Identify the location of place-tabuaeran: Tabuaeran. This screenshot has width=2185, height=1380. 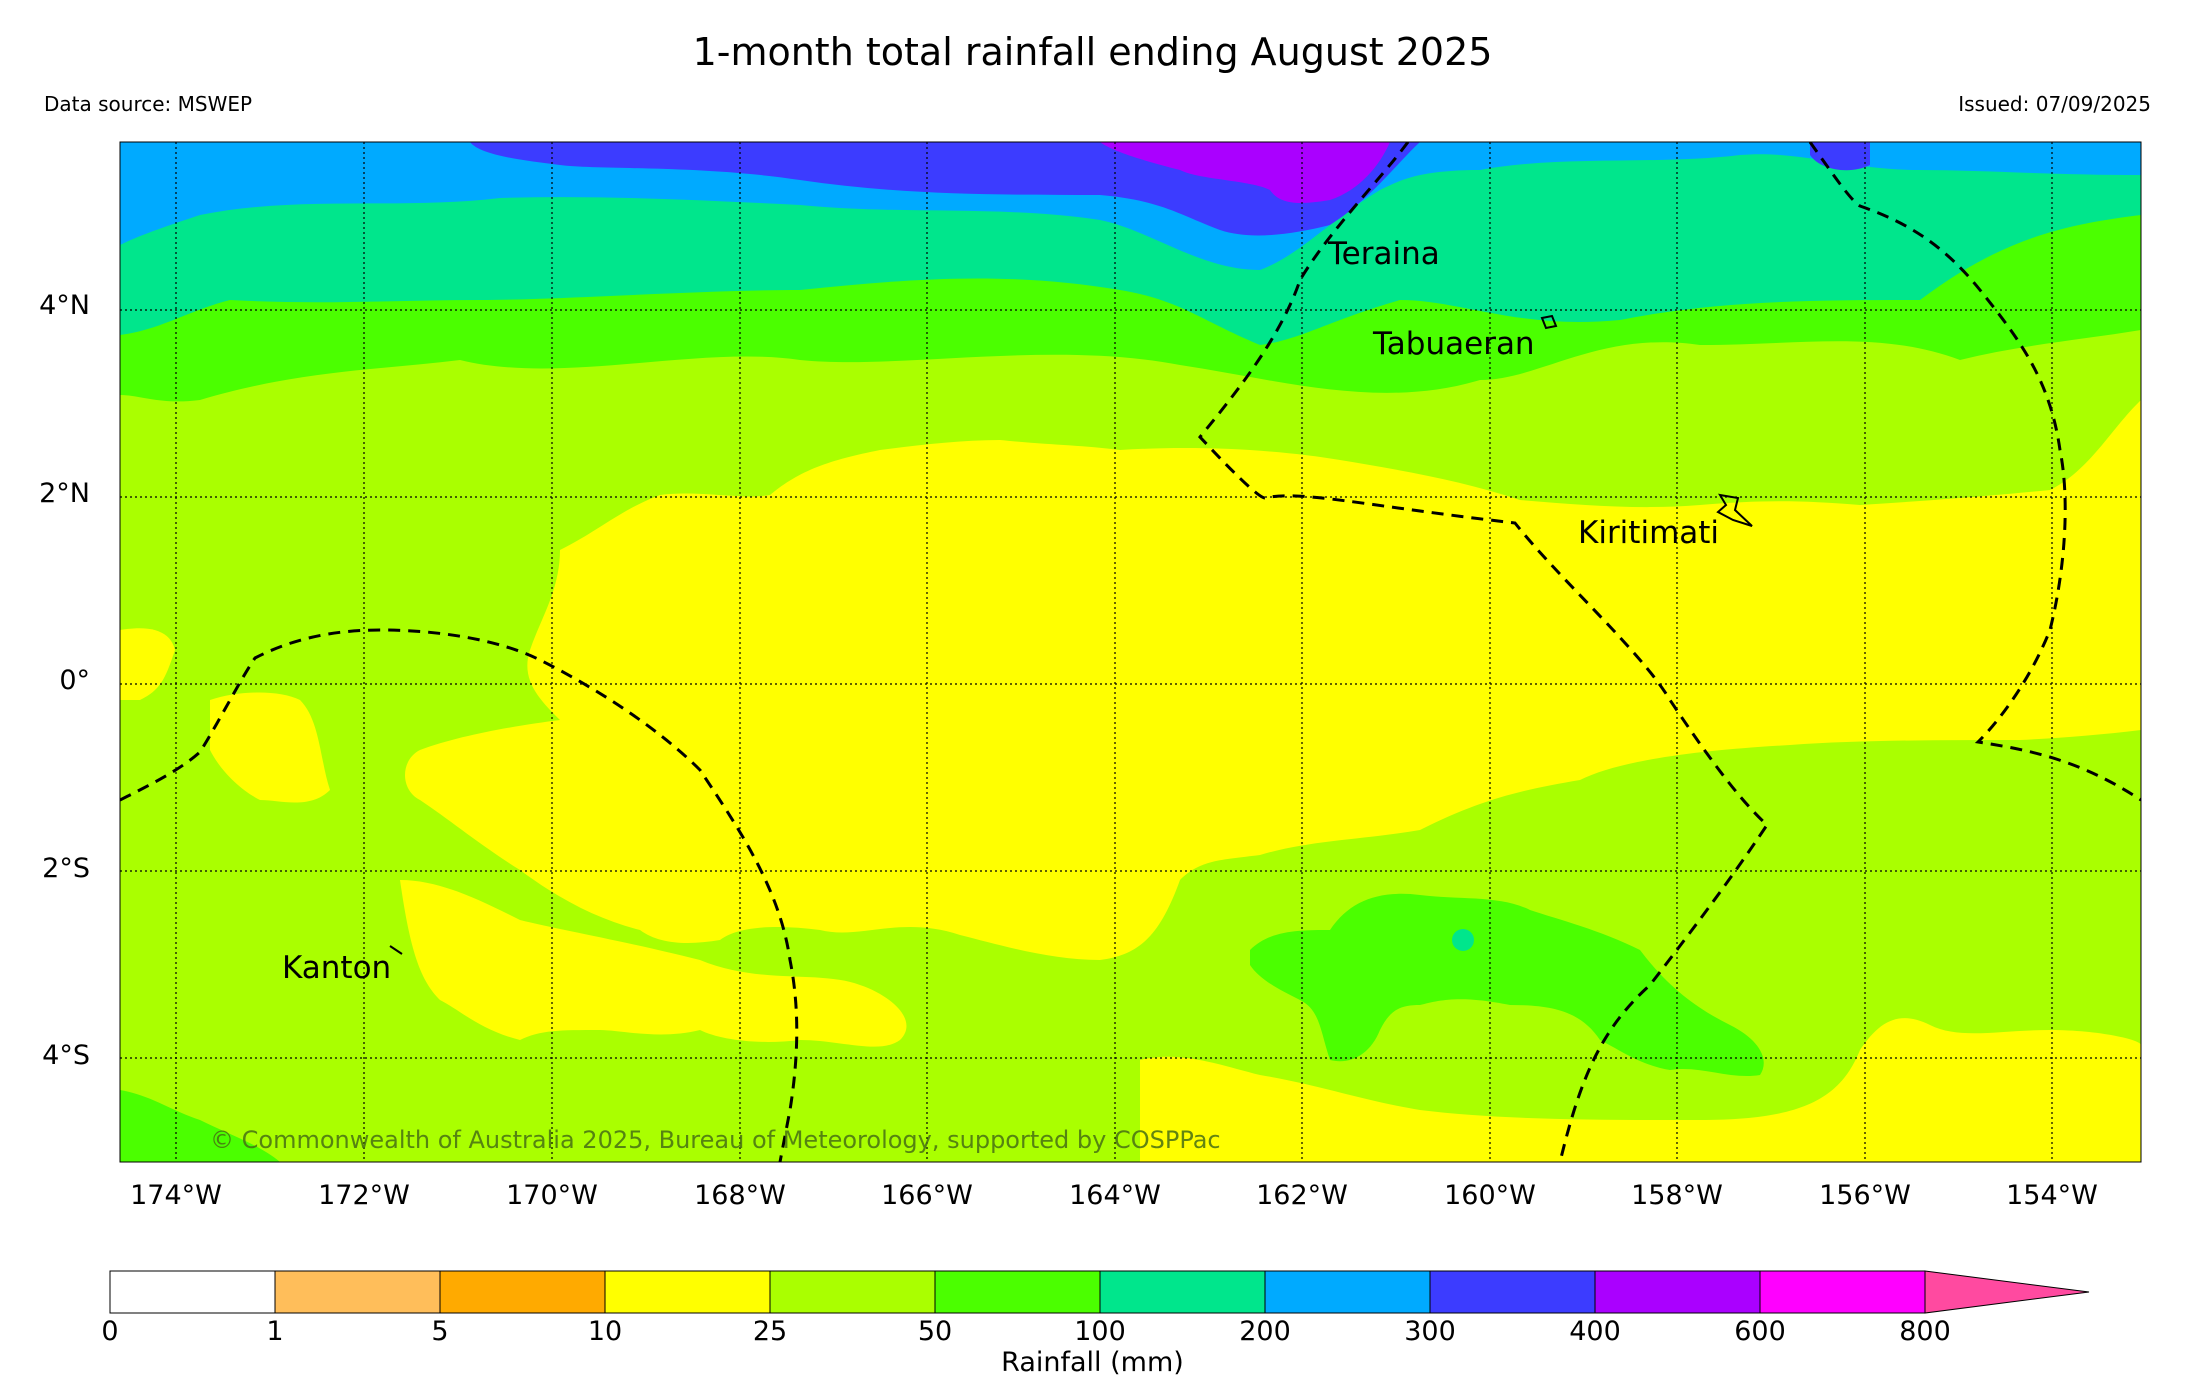
(1454, 344).